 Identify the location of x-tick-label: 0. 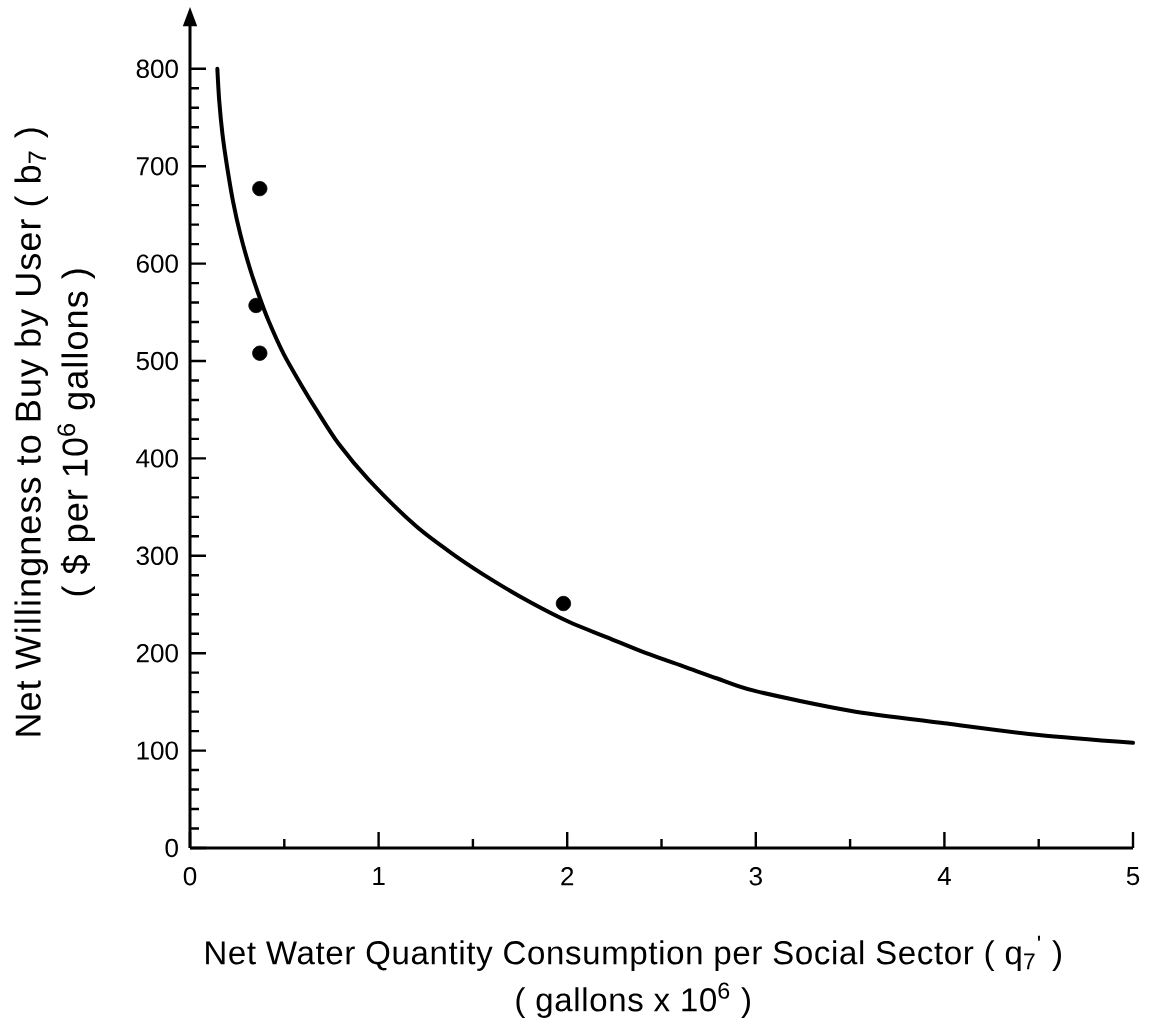
(190, 876).